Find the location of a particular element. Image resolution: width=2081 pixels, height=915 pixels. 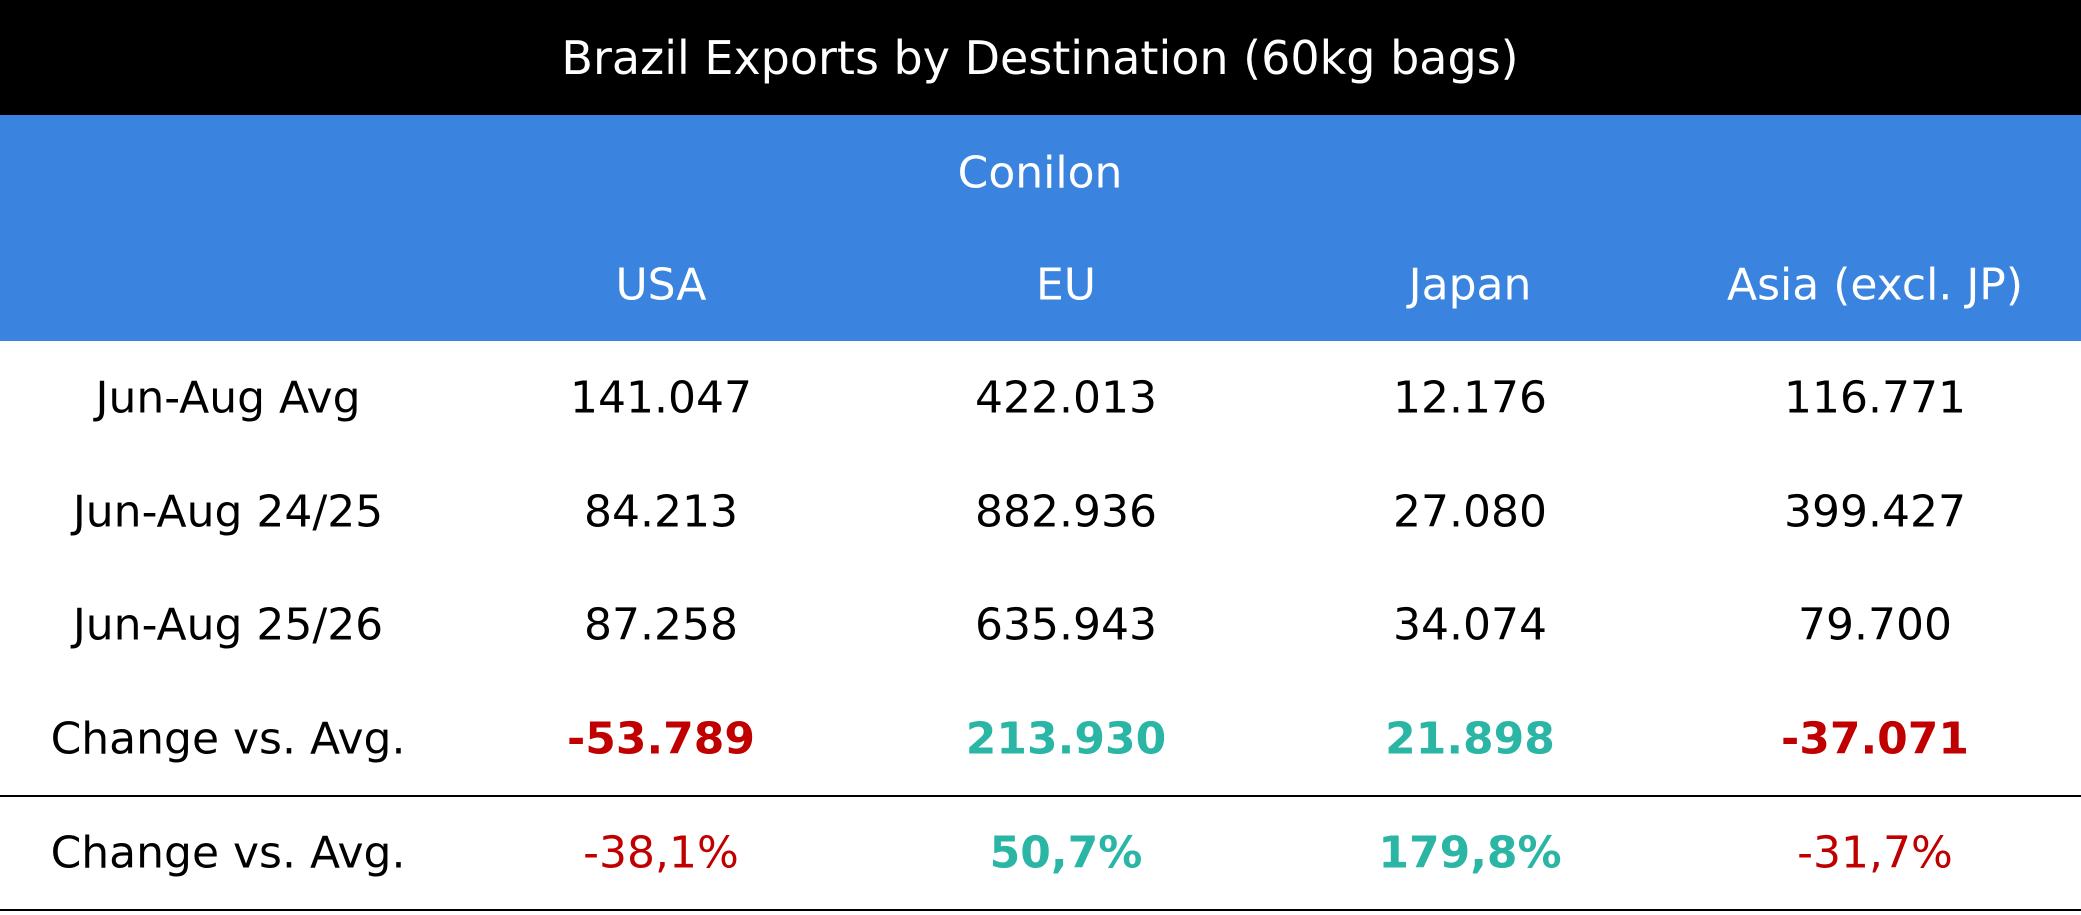

cell: -37.071 is located at coordinates (1875, 739).